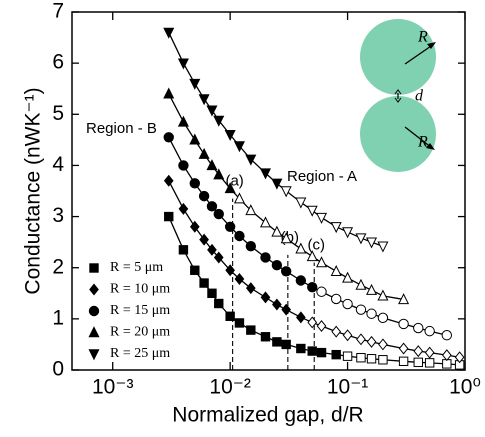 The image size is (485, 437). I want to click on y-tick-label: 0, so click(58, 369).